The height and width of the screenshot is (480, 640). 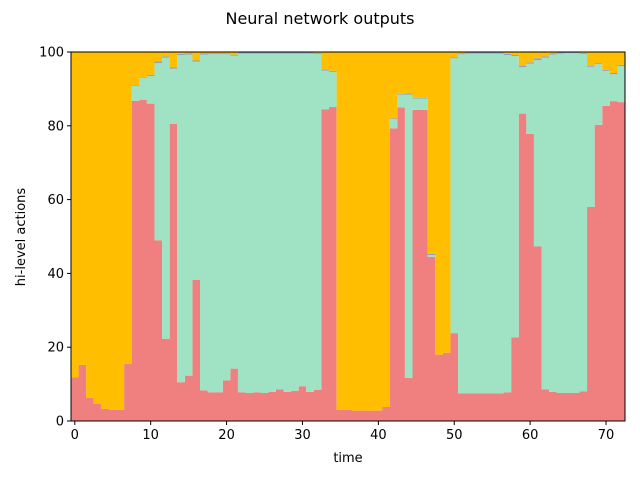 I want to click on y-tick-label: 40, so click(x=55, y=274).